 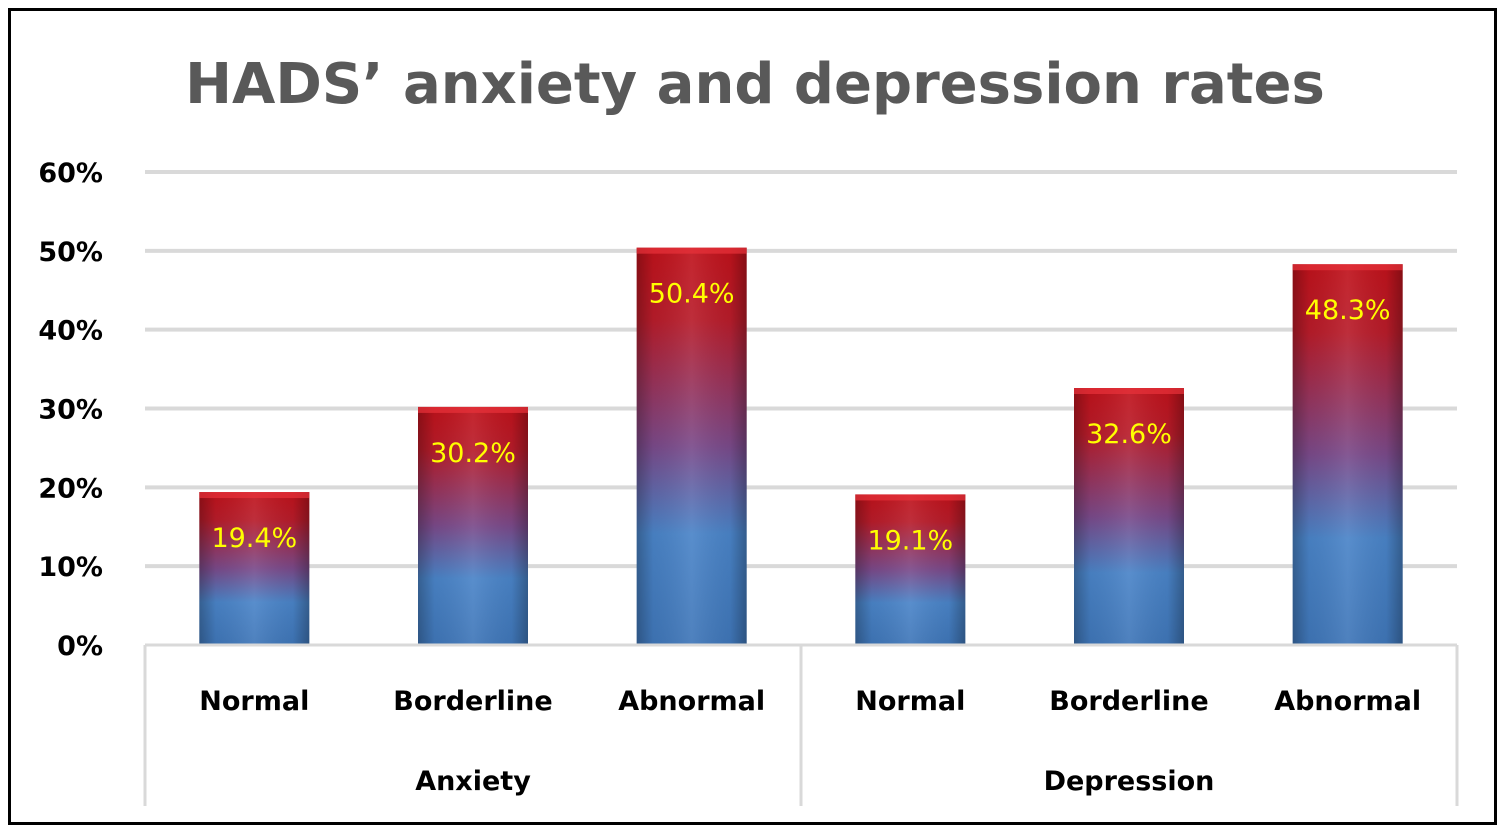 I want to click on y-tick-label: 40%, so click(x=70, y=331).